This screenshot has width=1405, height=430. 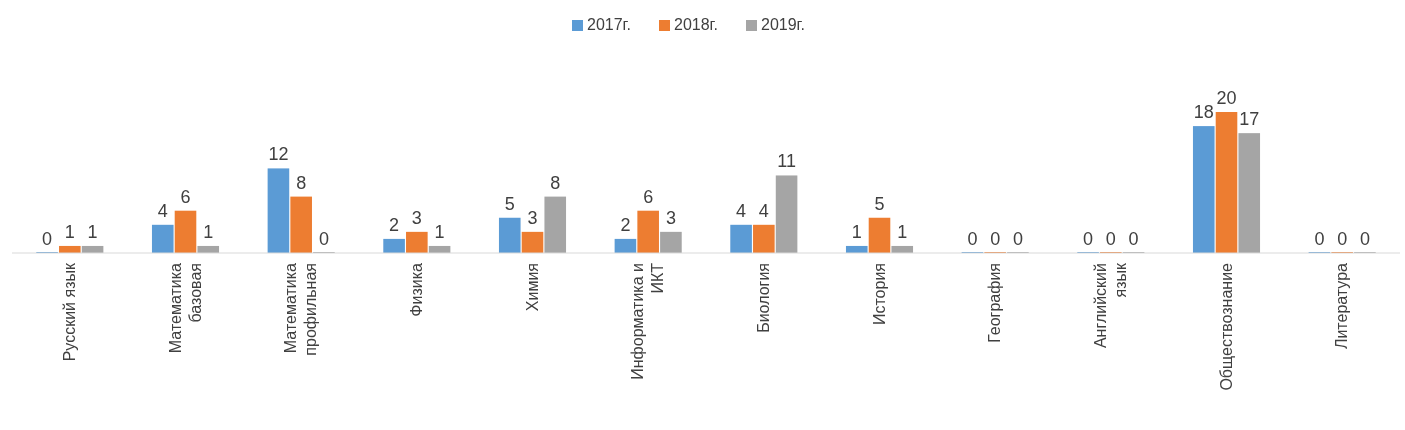 What do you see at coordinates (696, 25) in the screenshot?
I see `legend-label: 2018г.` at bounding box center [696, 25].